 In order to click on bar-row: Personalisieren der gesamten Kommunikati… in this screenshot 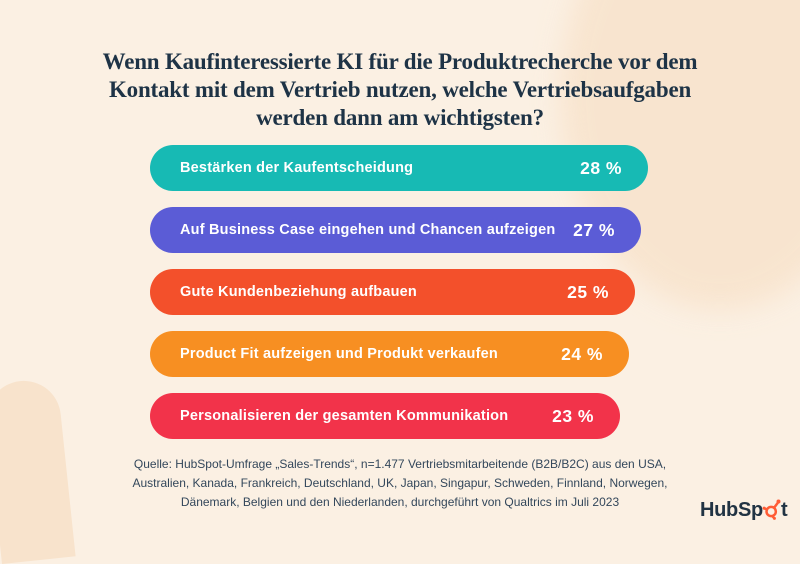, I will do `click(385, 416)`.